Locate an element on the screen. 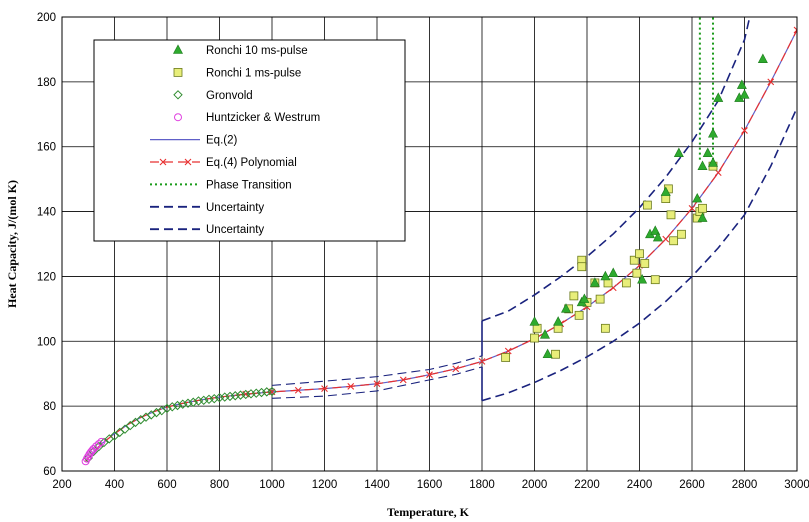 Image resolution: width=809 pixels, height=522 pixels. x-tick-label: 2600 is located at coordinates (692, 485).